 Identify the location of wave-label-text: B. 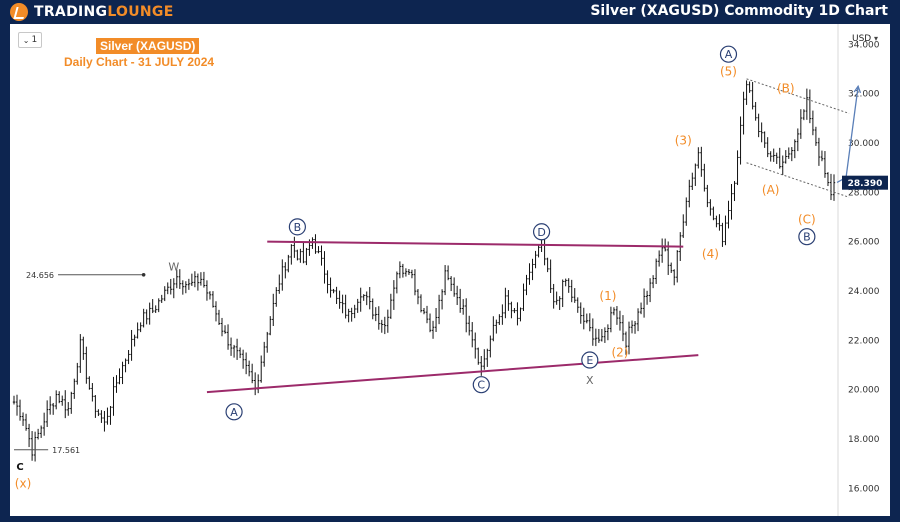
(807, 237).